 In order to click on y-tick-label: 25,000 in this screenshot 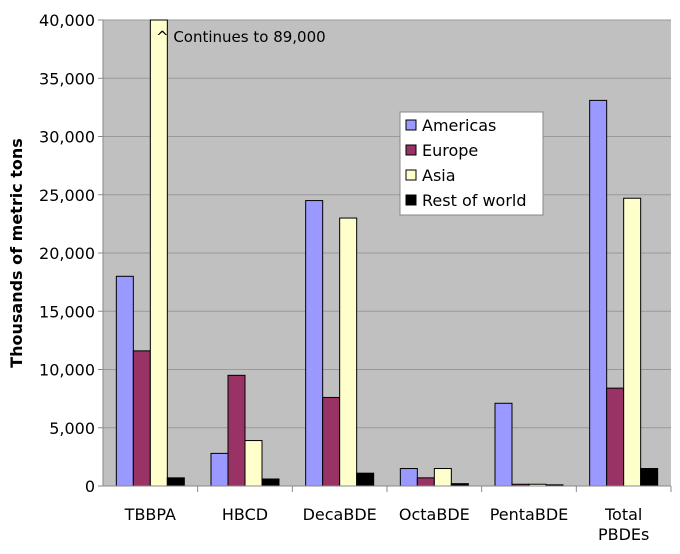, I will do `click(67, 195)`.